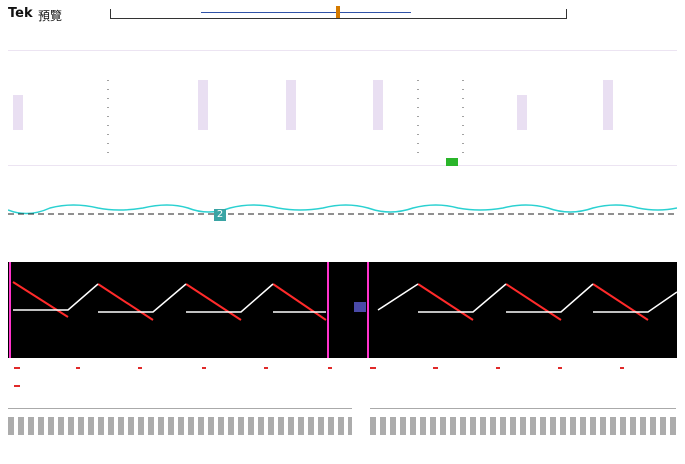 This screenshot has height=464, width=685. I want to click on sawtooth-traces, so click(330, 301).